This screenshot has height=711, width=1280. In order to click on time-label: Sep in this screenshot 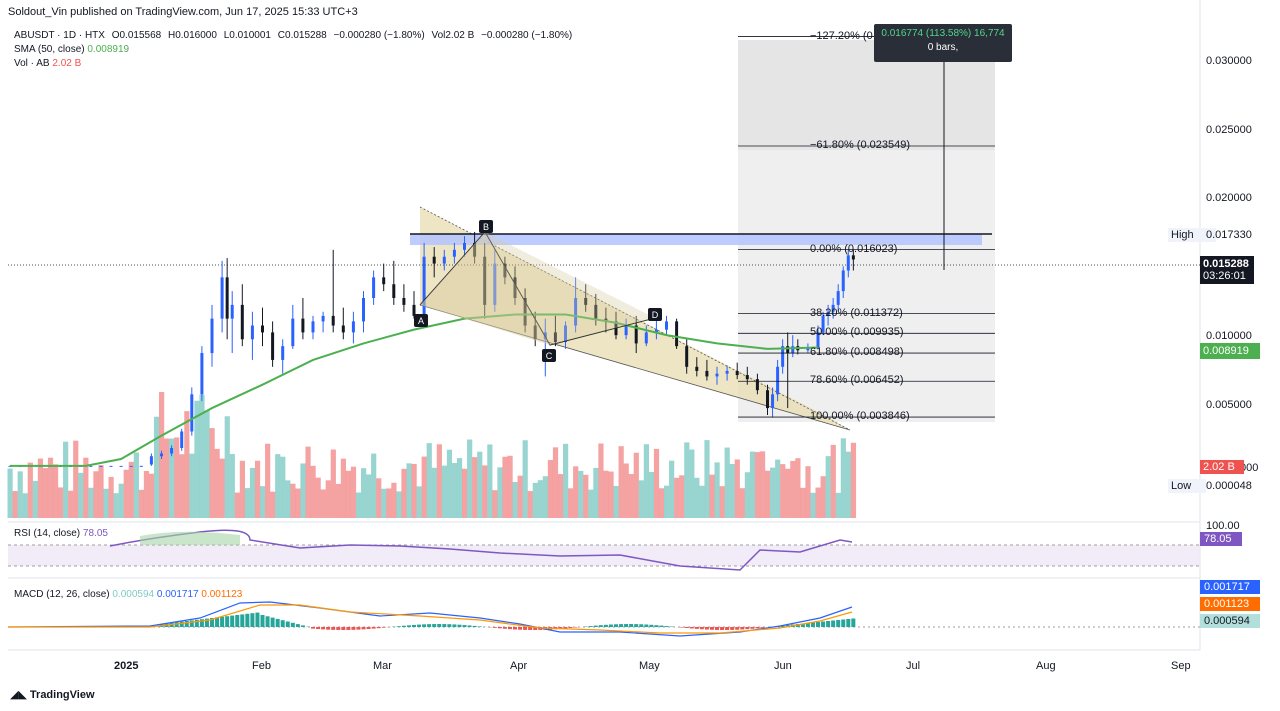, I will do `click(1181, 666)`.